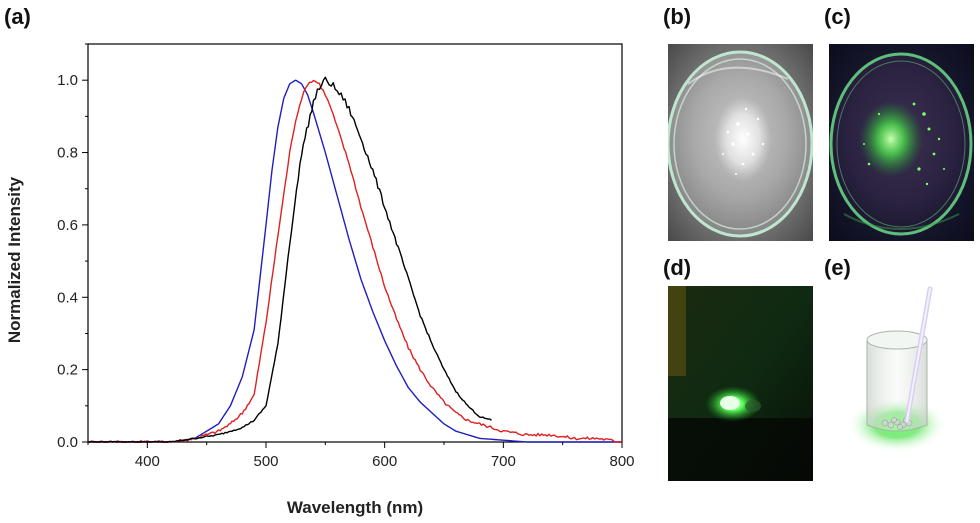 The height and width of the screenshot is (523, 980). What do you see at coordinates (67, 80) in the screenshot?
I see `y-tick-label: 1.0` at bounding box center [67, 80].